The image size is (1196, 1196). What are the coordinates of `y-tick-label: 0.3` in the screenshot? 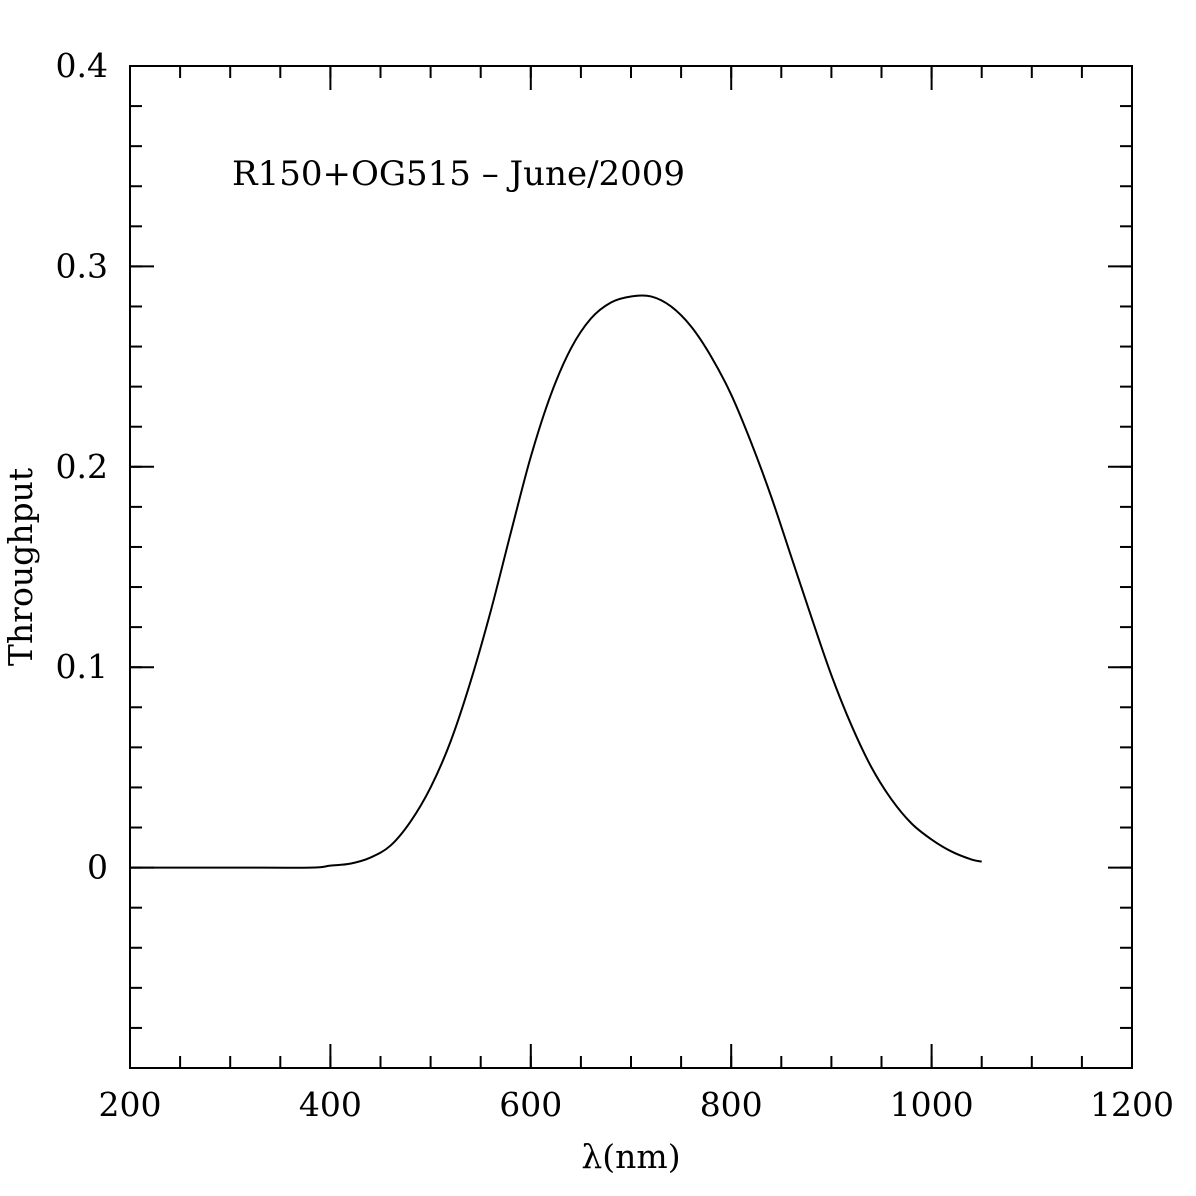 It's located at (82, 265).